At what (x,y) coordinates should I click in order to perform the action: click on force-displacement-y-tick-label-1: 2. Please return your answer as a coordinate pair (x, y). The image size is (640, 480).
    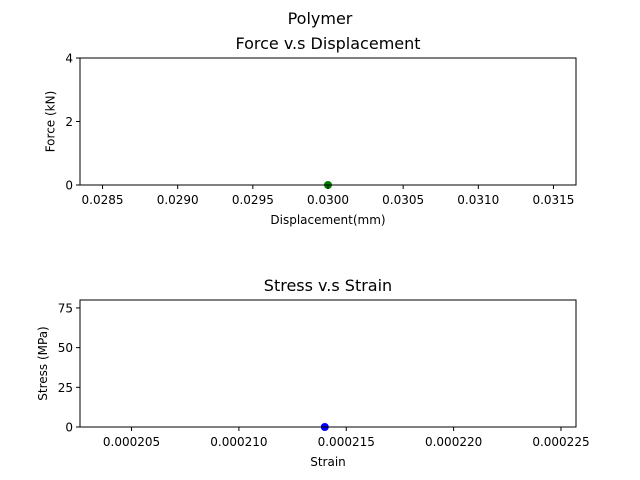
    Looking at the image, I should click on (69, 122).